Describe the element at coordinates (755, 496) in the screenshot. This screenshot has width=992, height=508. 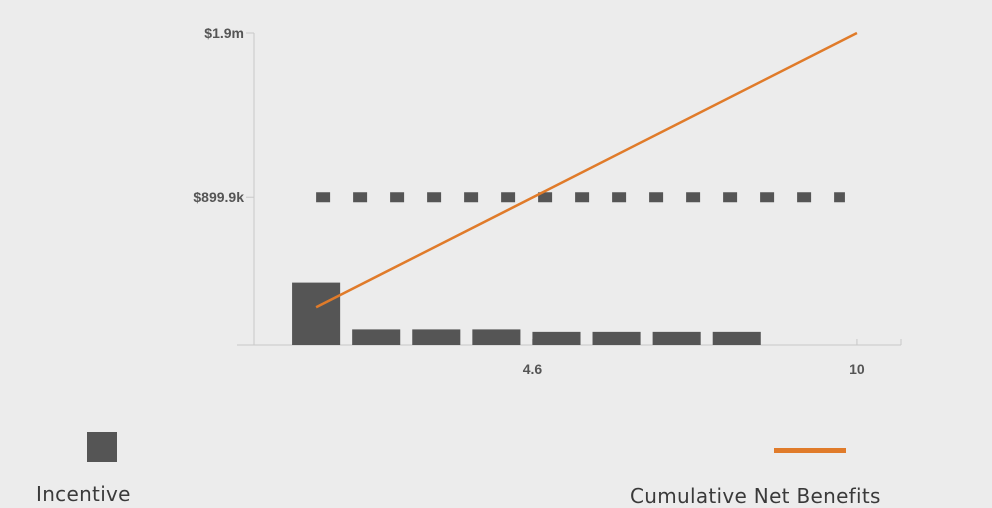
I see `legend-label-cumulative-net-benefits: Cumulative Net Benefits` at that location.